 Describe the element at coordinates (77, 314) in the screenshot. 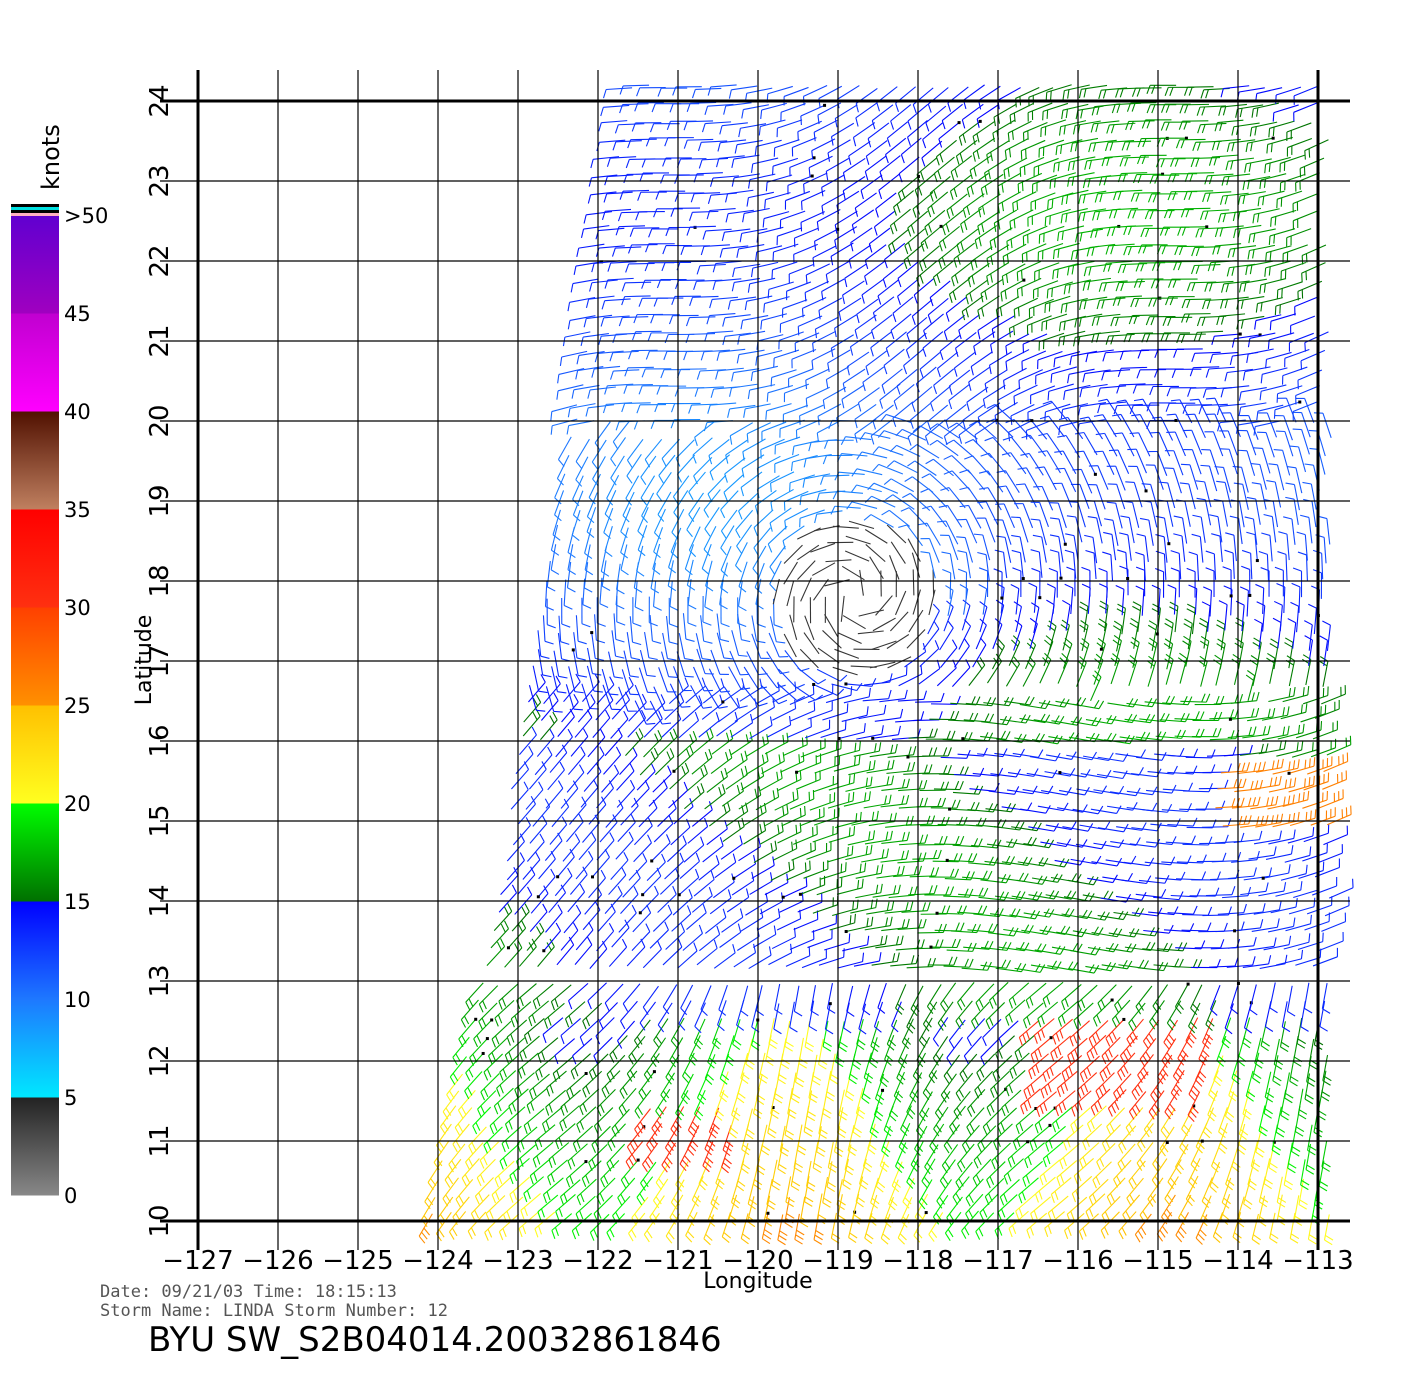

I see `colorbar-tick-label: 45` at that location.